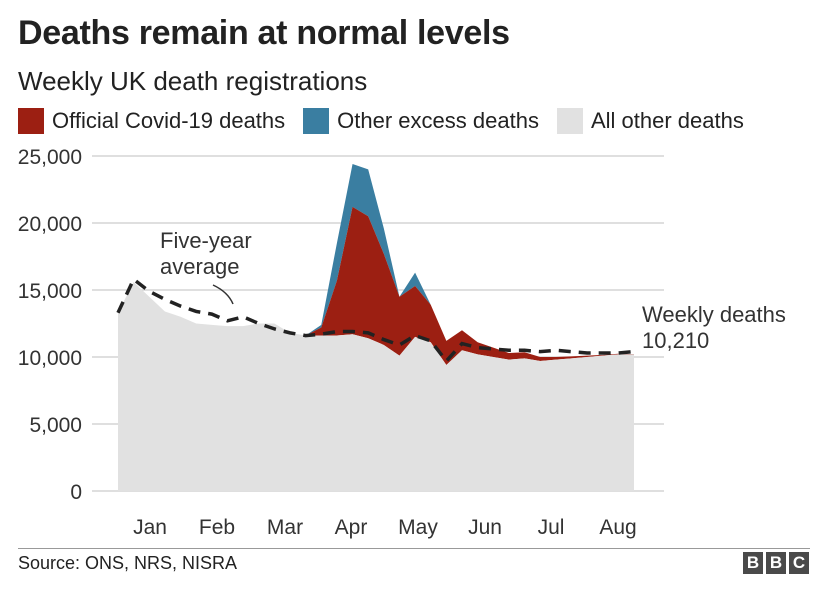 Image resolution: width=828 pixels, height=596 pixels. Describe the element at coordinates (285, 527) in the screenshot. I see `x-tick-label: Mar` at that location.